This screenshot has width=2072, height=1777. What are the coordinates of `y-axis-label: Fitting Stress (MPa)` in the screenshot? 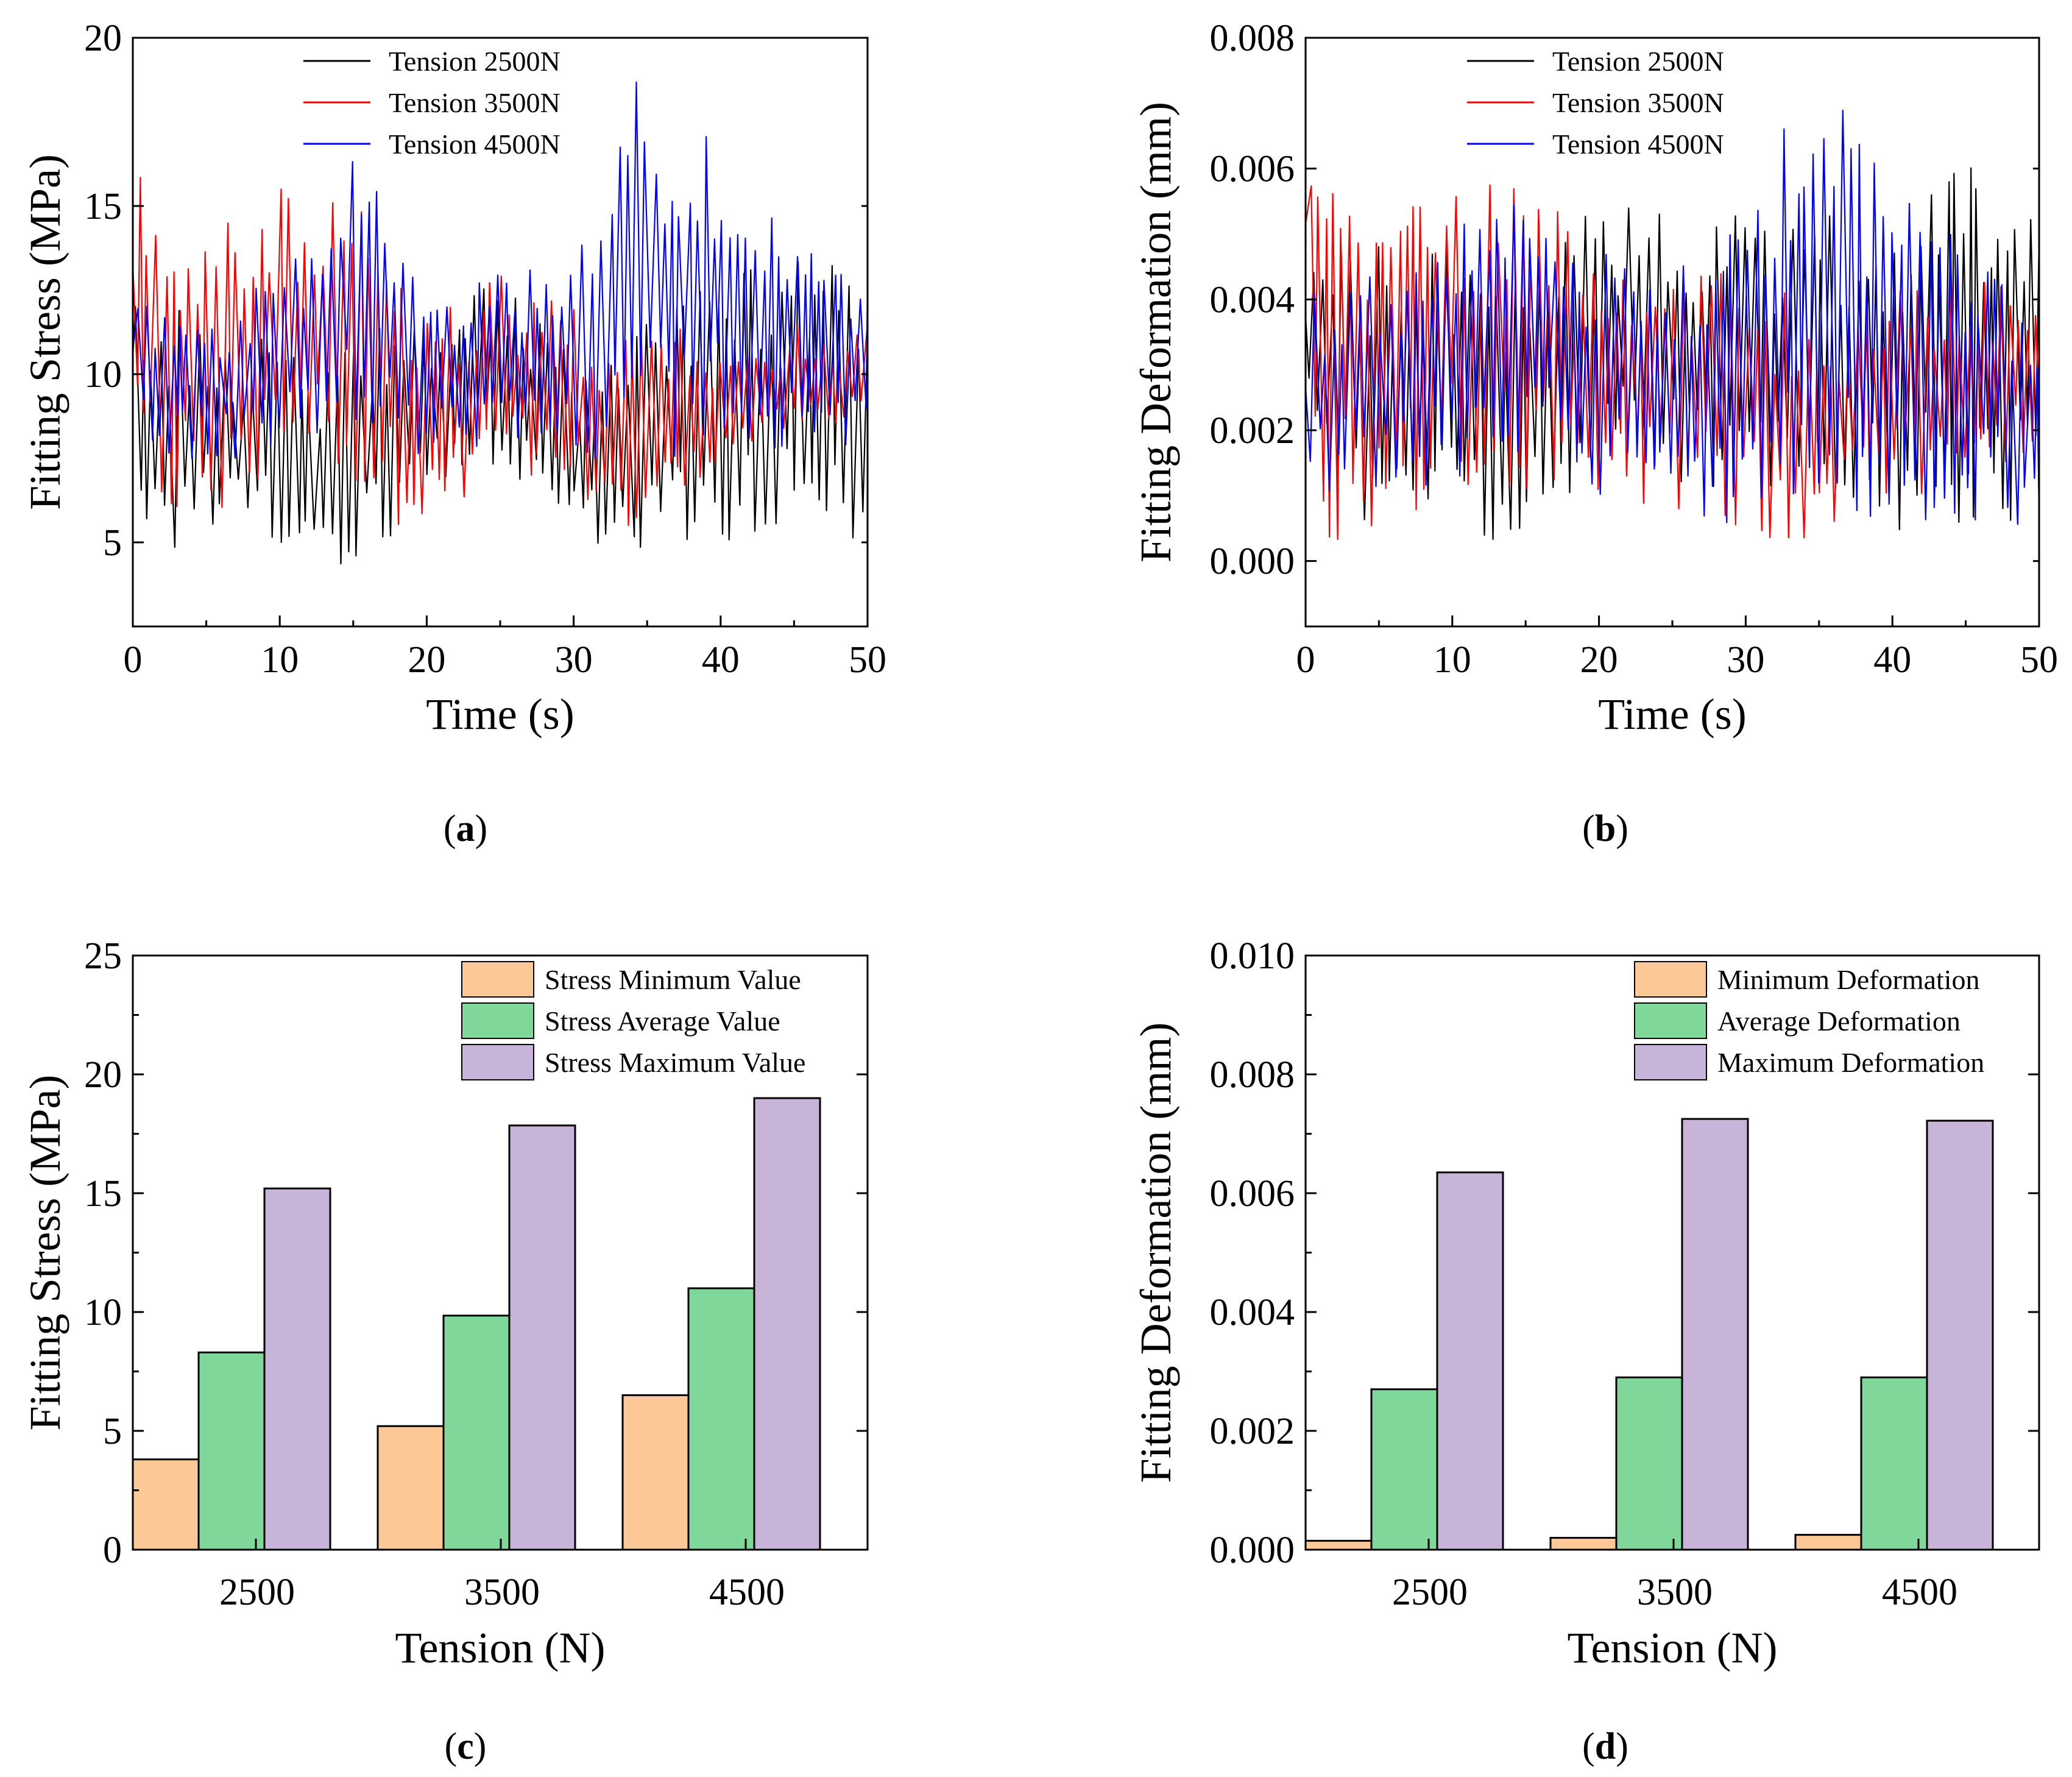 It's located at (45, 1252).